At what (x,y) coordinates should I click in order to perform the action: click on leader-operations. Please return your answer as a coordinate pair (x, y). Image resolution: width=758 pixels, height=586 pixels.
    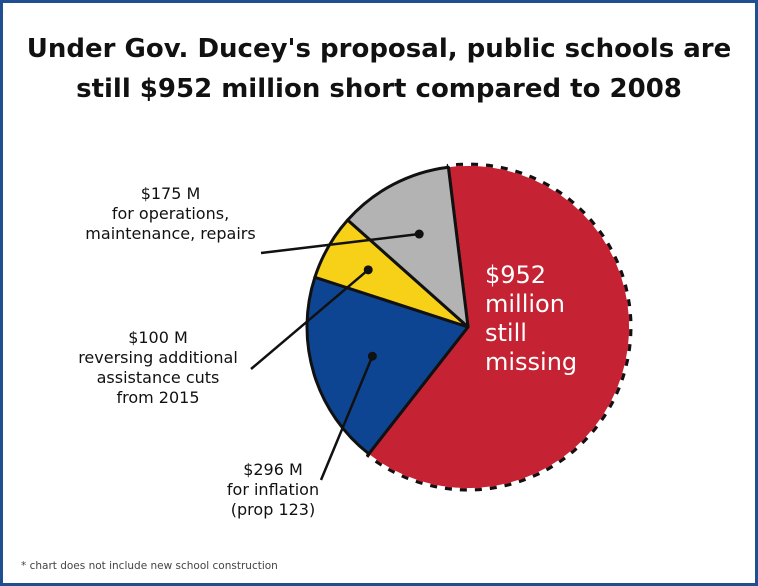
    Looking at the image, I should click on (340, 243).